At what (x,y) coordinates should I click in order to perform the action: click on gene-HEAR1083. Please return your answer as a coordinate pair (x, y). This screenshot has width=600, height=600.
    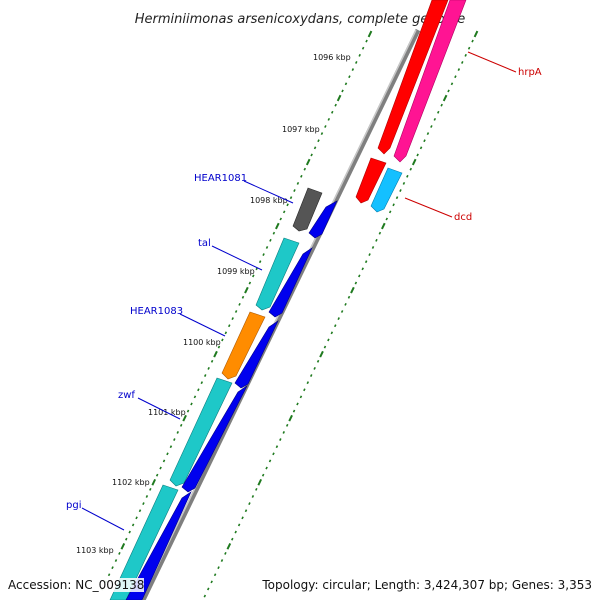
    Looking at the image, I should click on (243, 345).